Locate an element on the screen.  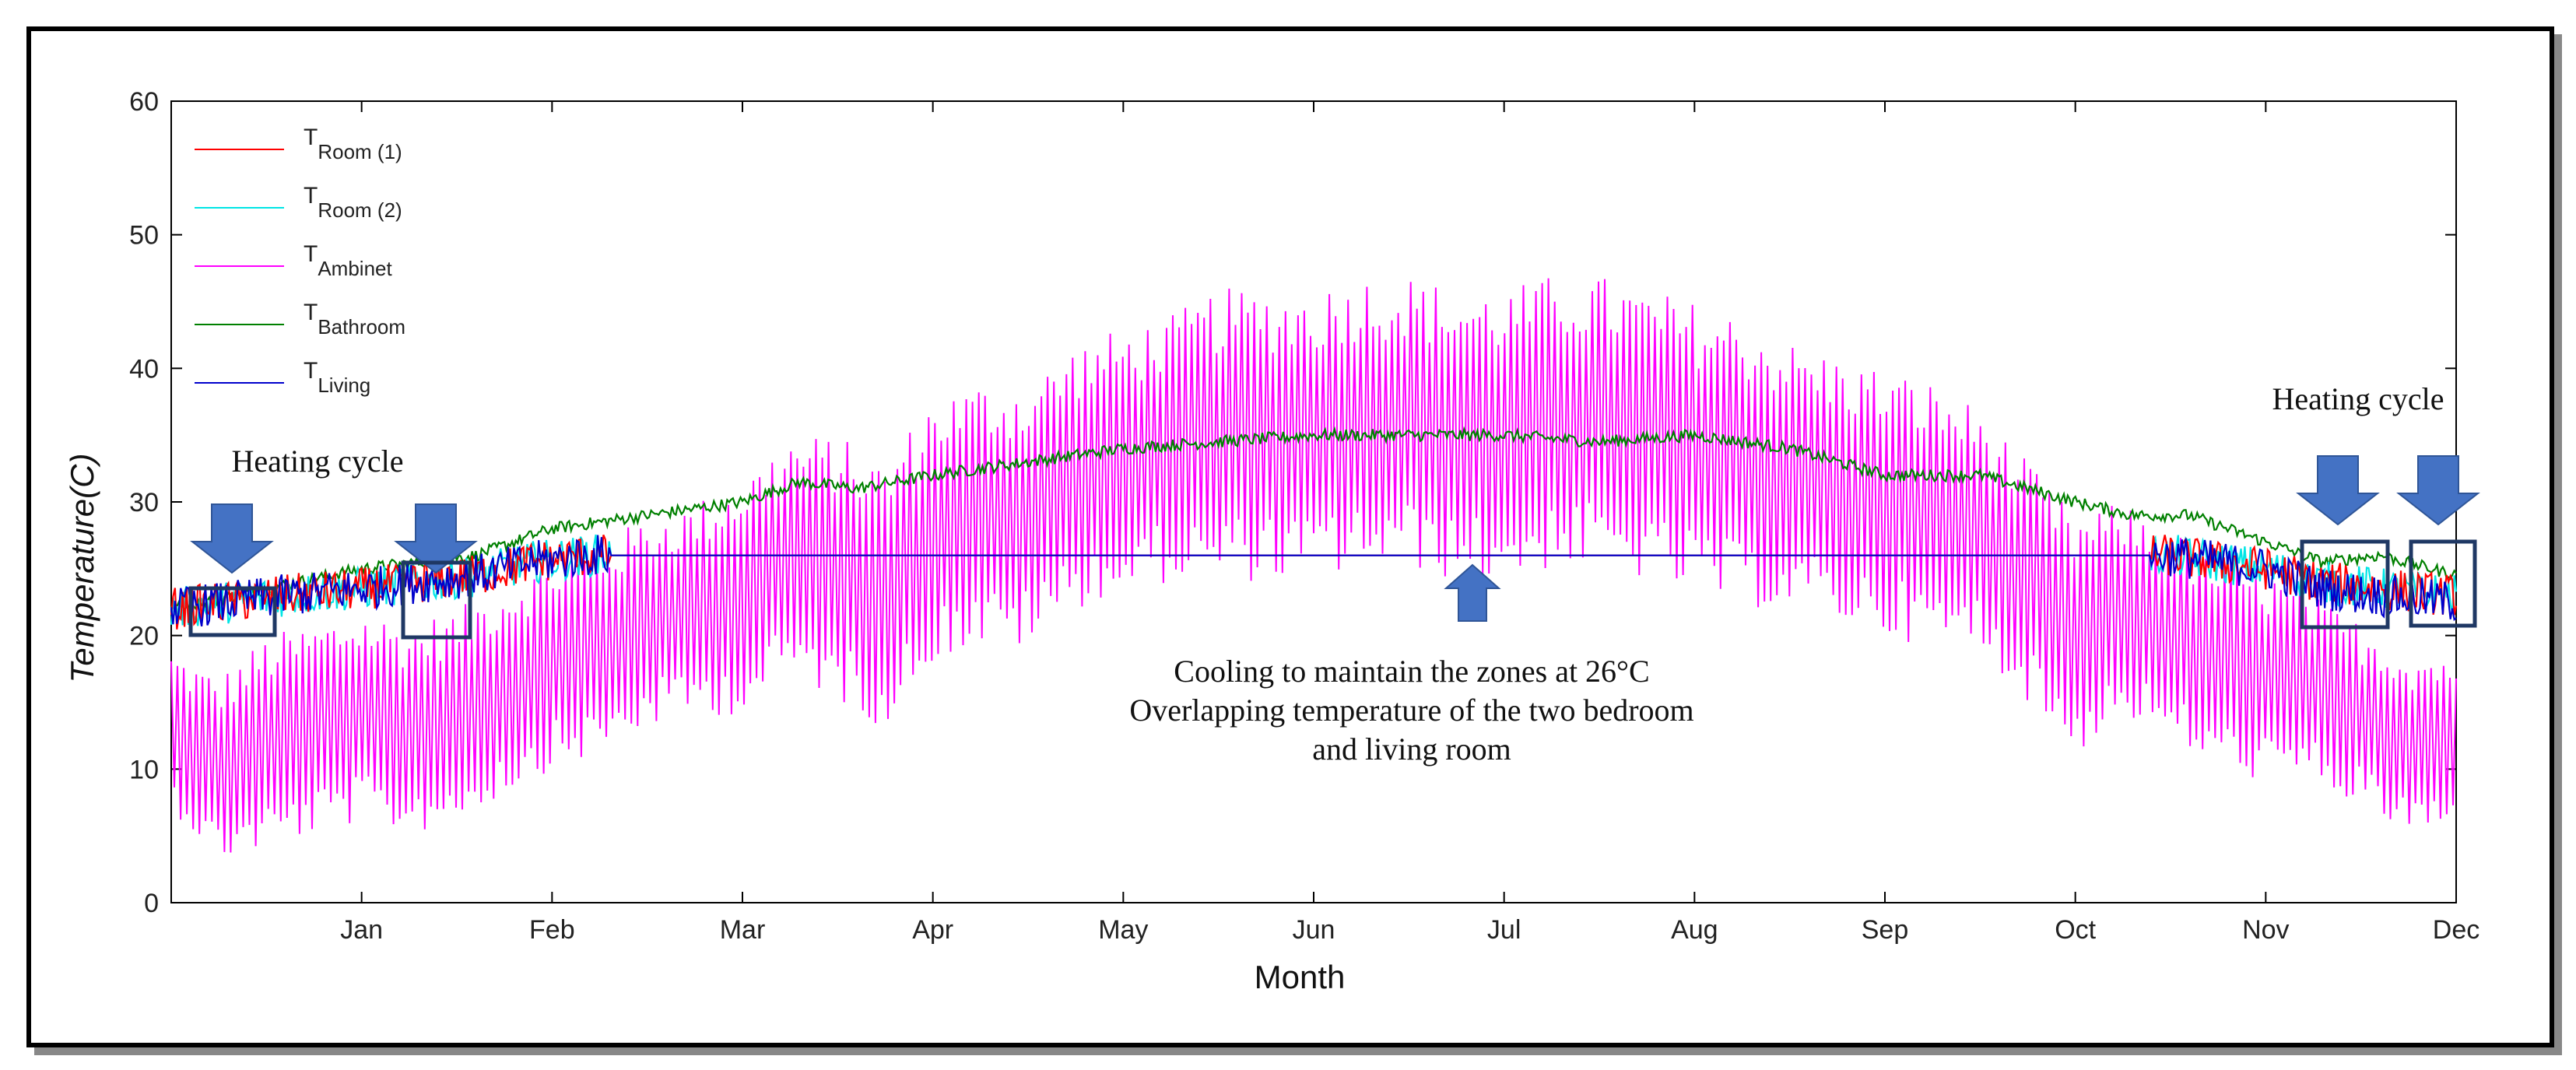
heating-cycle-label-right: Heating cycle is located at coordinates (2358, 398).